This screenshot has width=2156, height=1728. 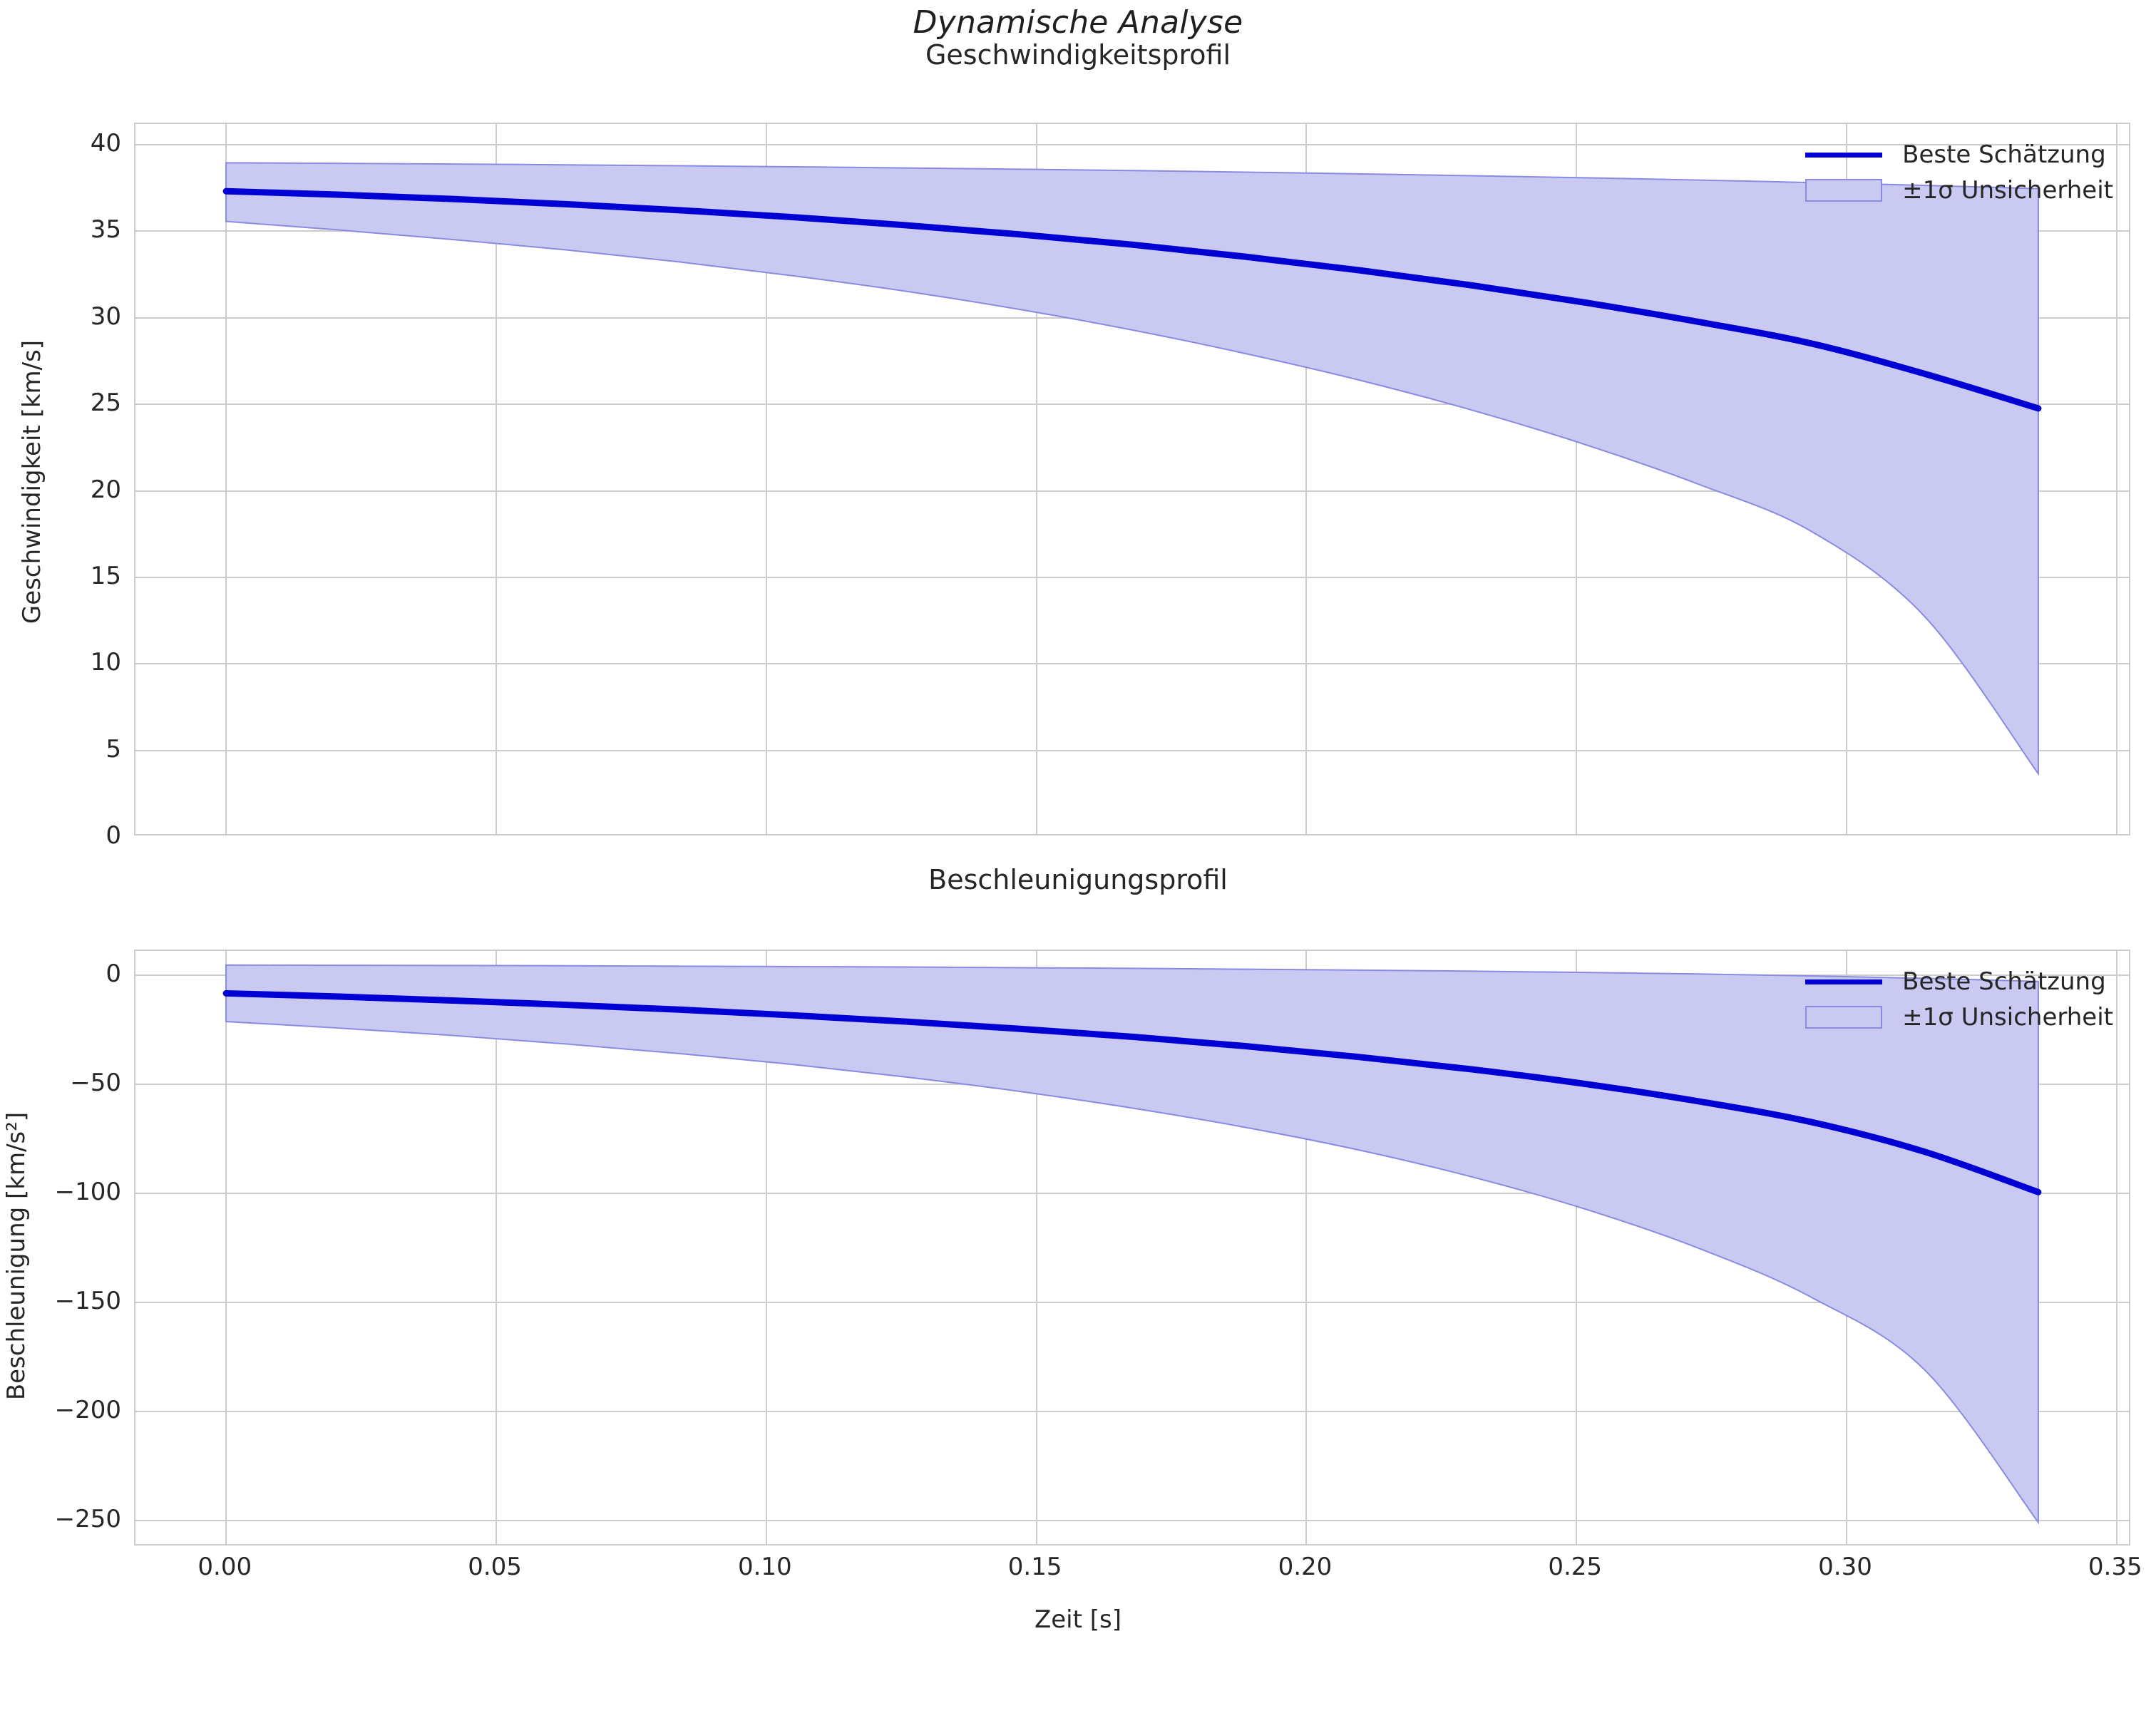 I want to click on x-tick-label: 0.00, so click(x=224, y=1567).